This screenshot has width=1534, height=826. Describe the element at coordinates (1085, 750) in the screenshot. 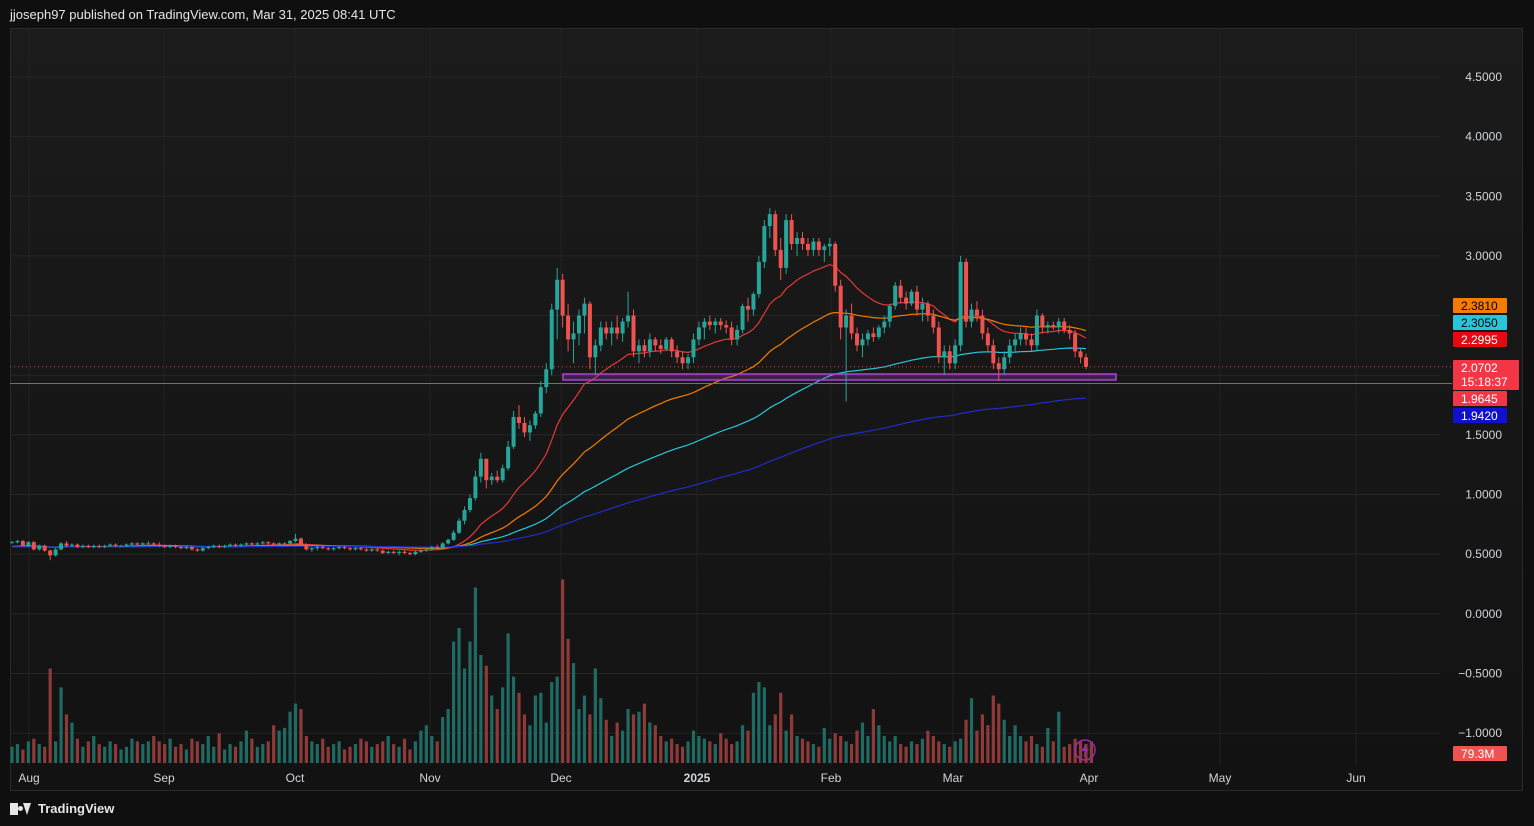

I see `lightning-bolt-icon` at that location.